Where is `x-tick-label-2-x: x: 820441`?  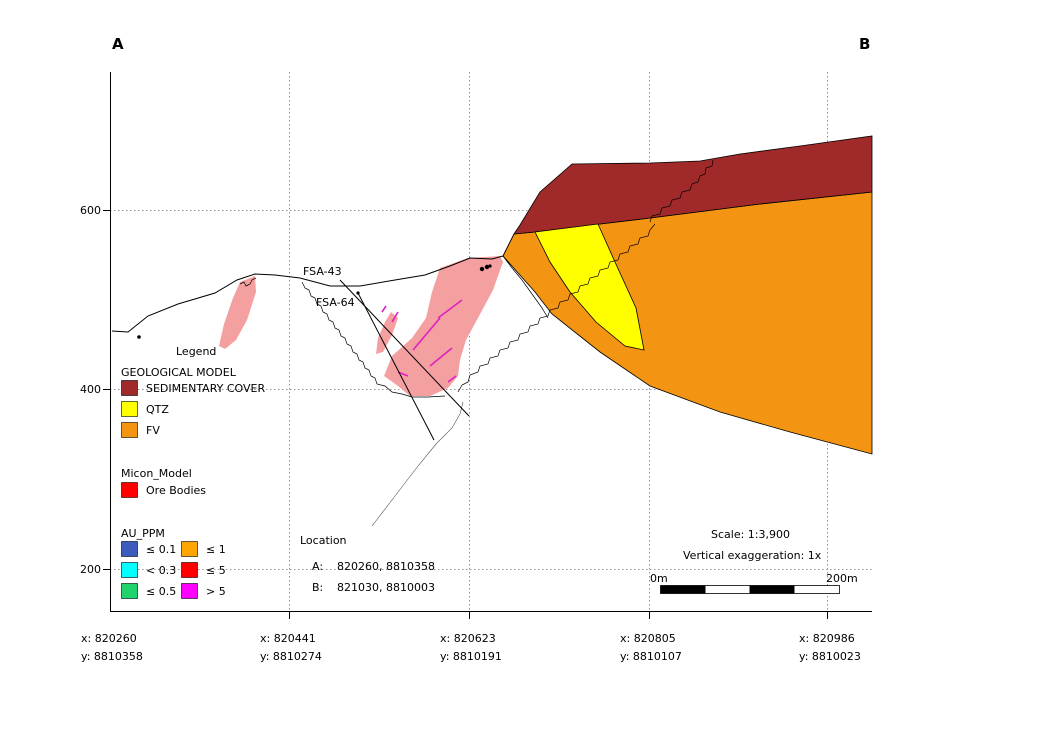 x-tick-label-2-x: x: 820441 is located at coordinates (288, 638).